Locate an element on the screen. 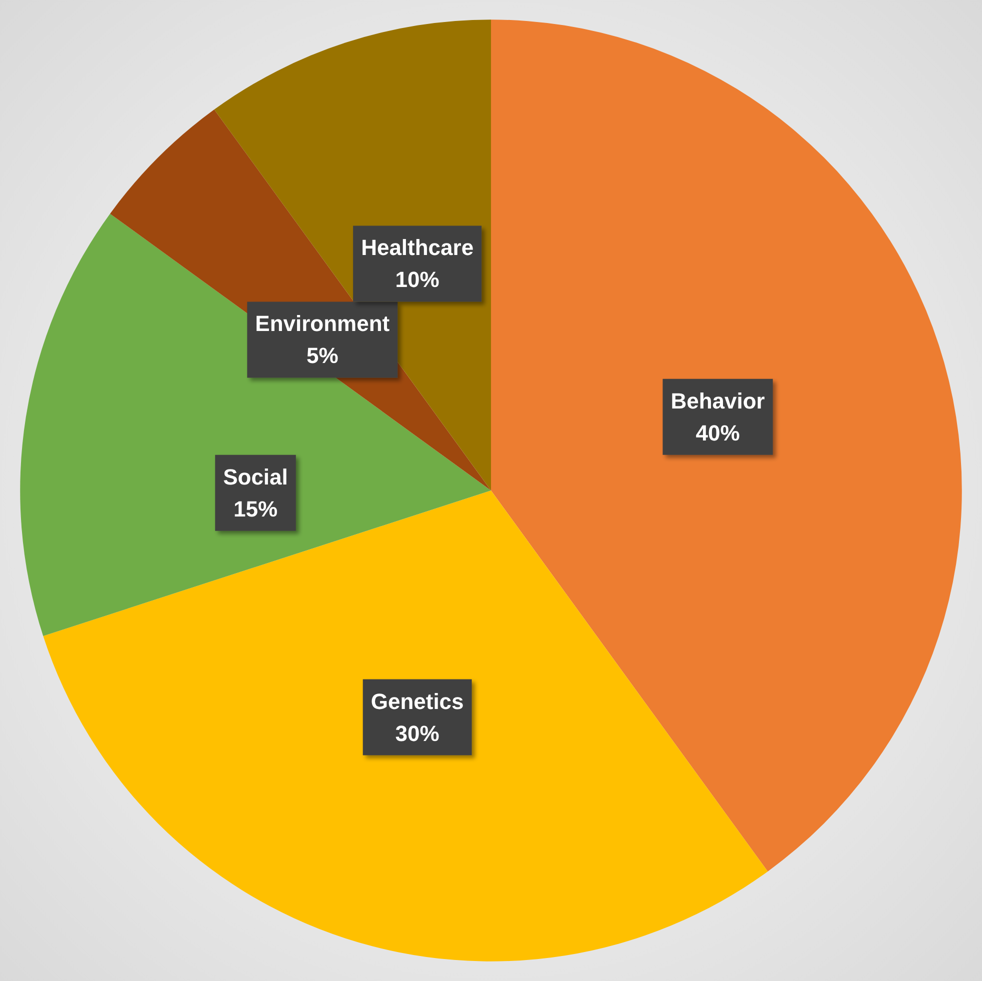 This screenshot has width=982, height=981. slice-label: Environment is located at coordinates (322, 323).